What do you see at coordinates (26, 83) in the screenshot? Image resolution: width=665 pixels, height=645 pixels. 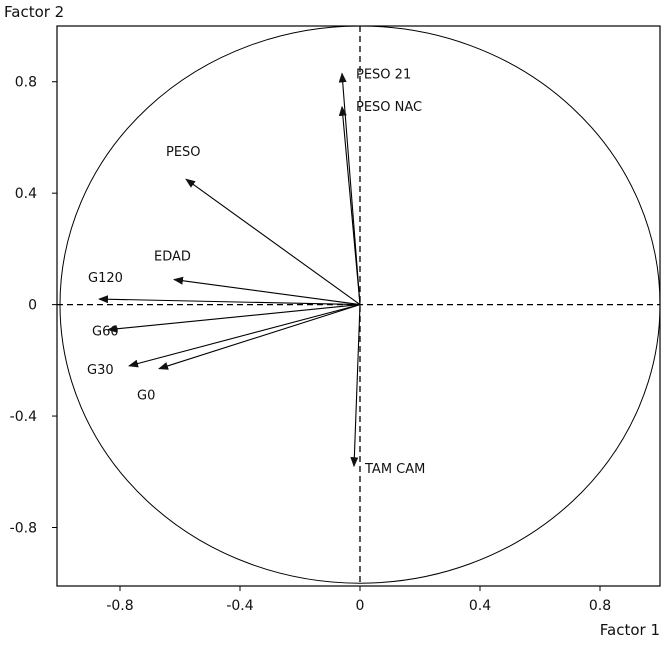 I see `y-tick-label: 0.8` at bounding box center [26, 83].